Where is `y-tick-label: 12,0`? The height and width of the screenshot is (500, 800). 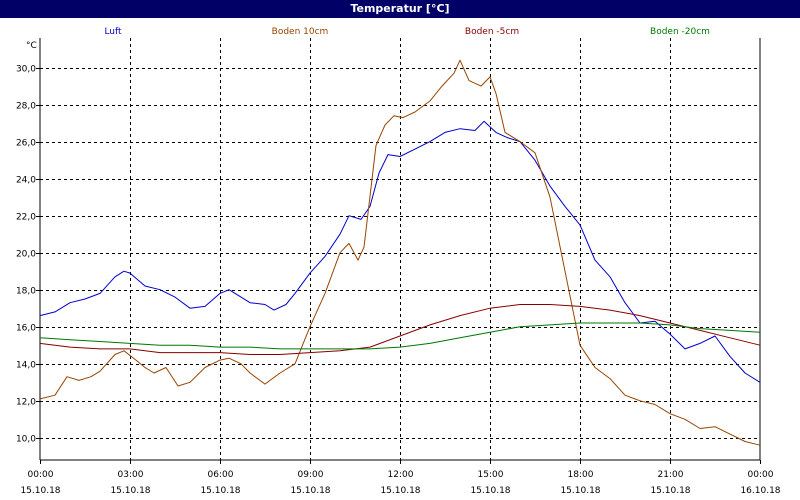
y-tick-label: 12,0 is located at coordinates (26, 403).